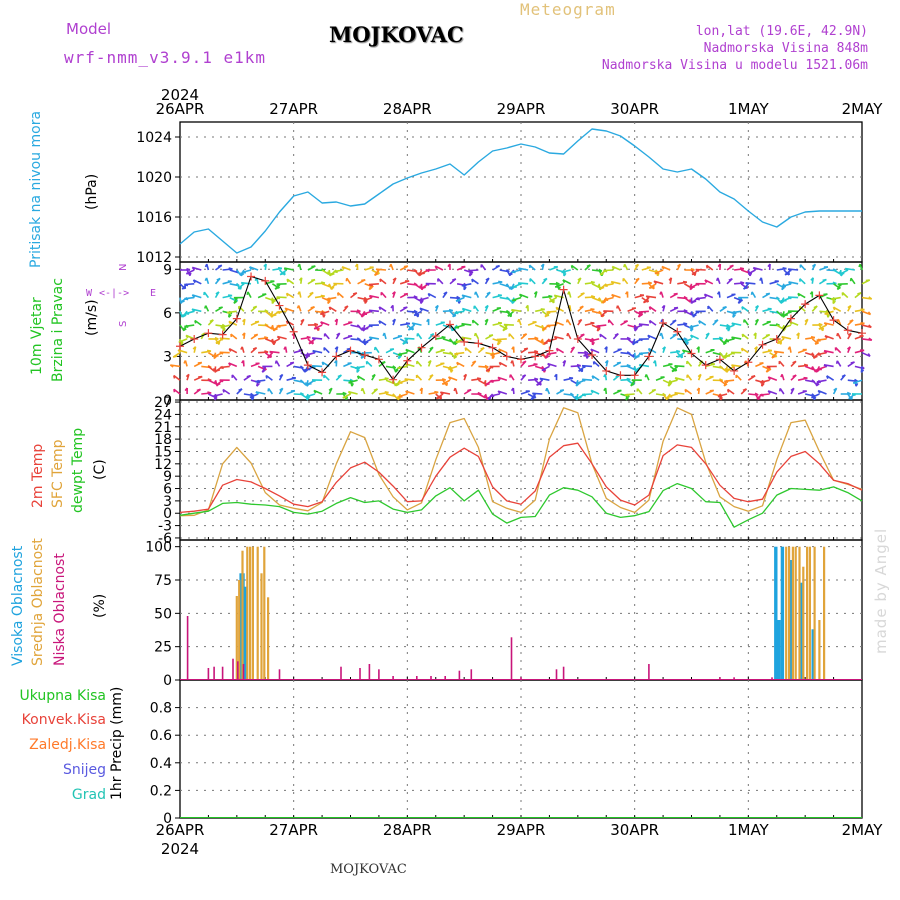 The image size is (900, 900). I want to click on precip-conv-label: Konvek.Kisa, so click(63, 720).